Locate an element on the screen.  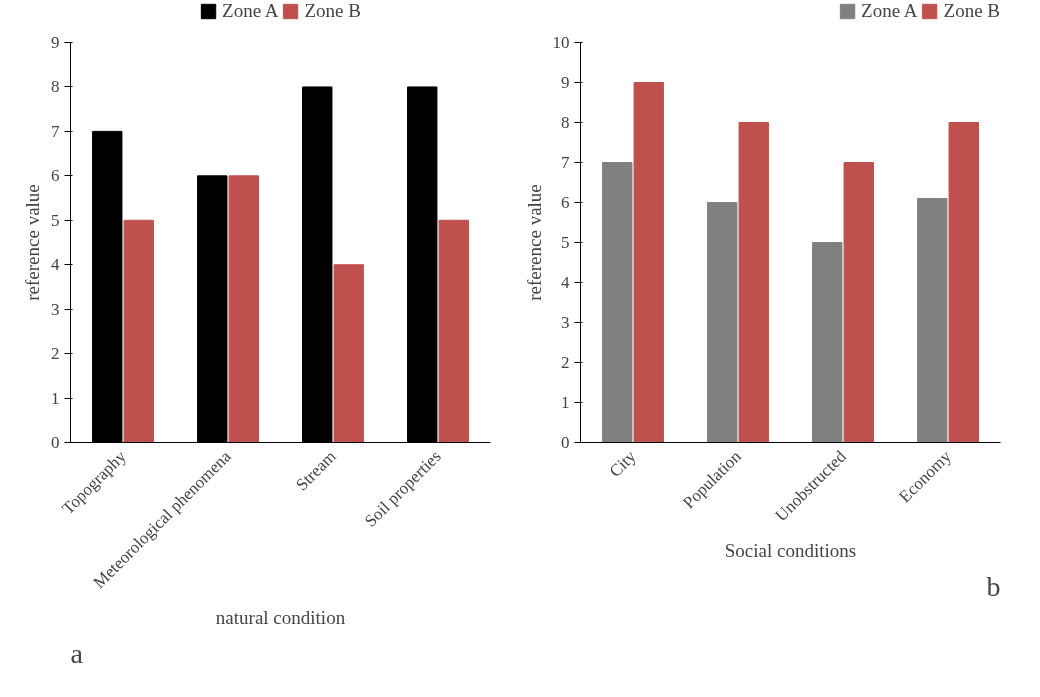
y-tick-label: 10 is located at coordinates (561, 42).